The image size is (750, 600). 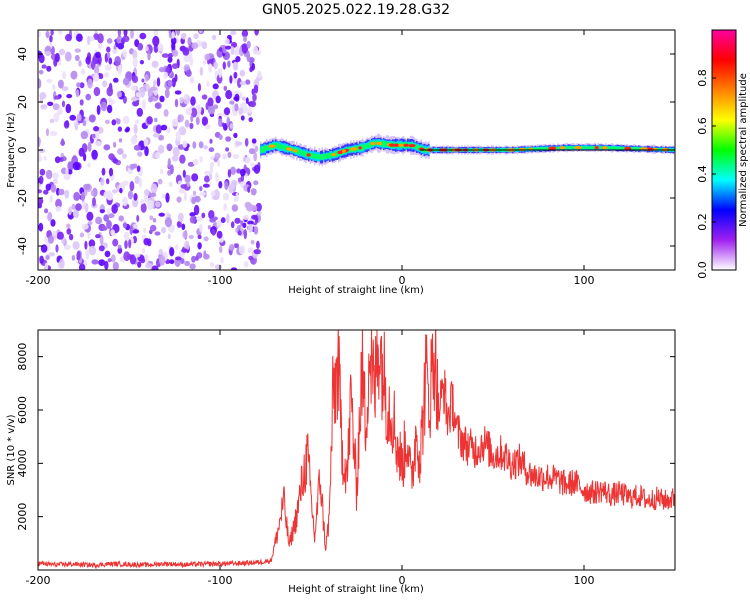 I want to click on x-tick-label: -200, so click(x=38, y=580).